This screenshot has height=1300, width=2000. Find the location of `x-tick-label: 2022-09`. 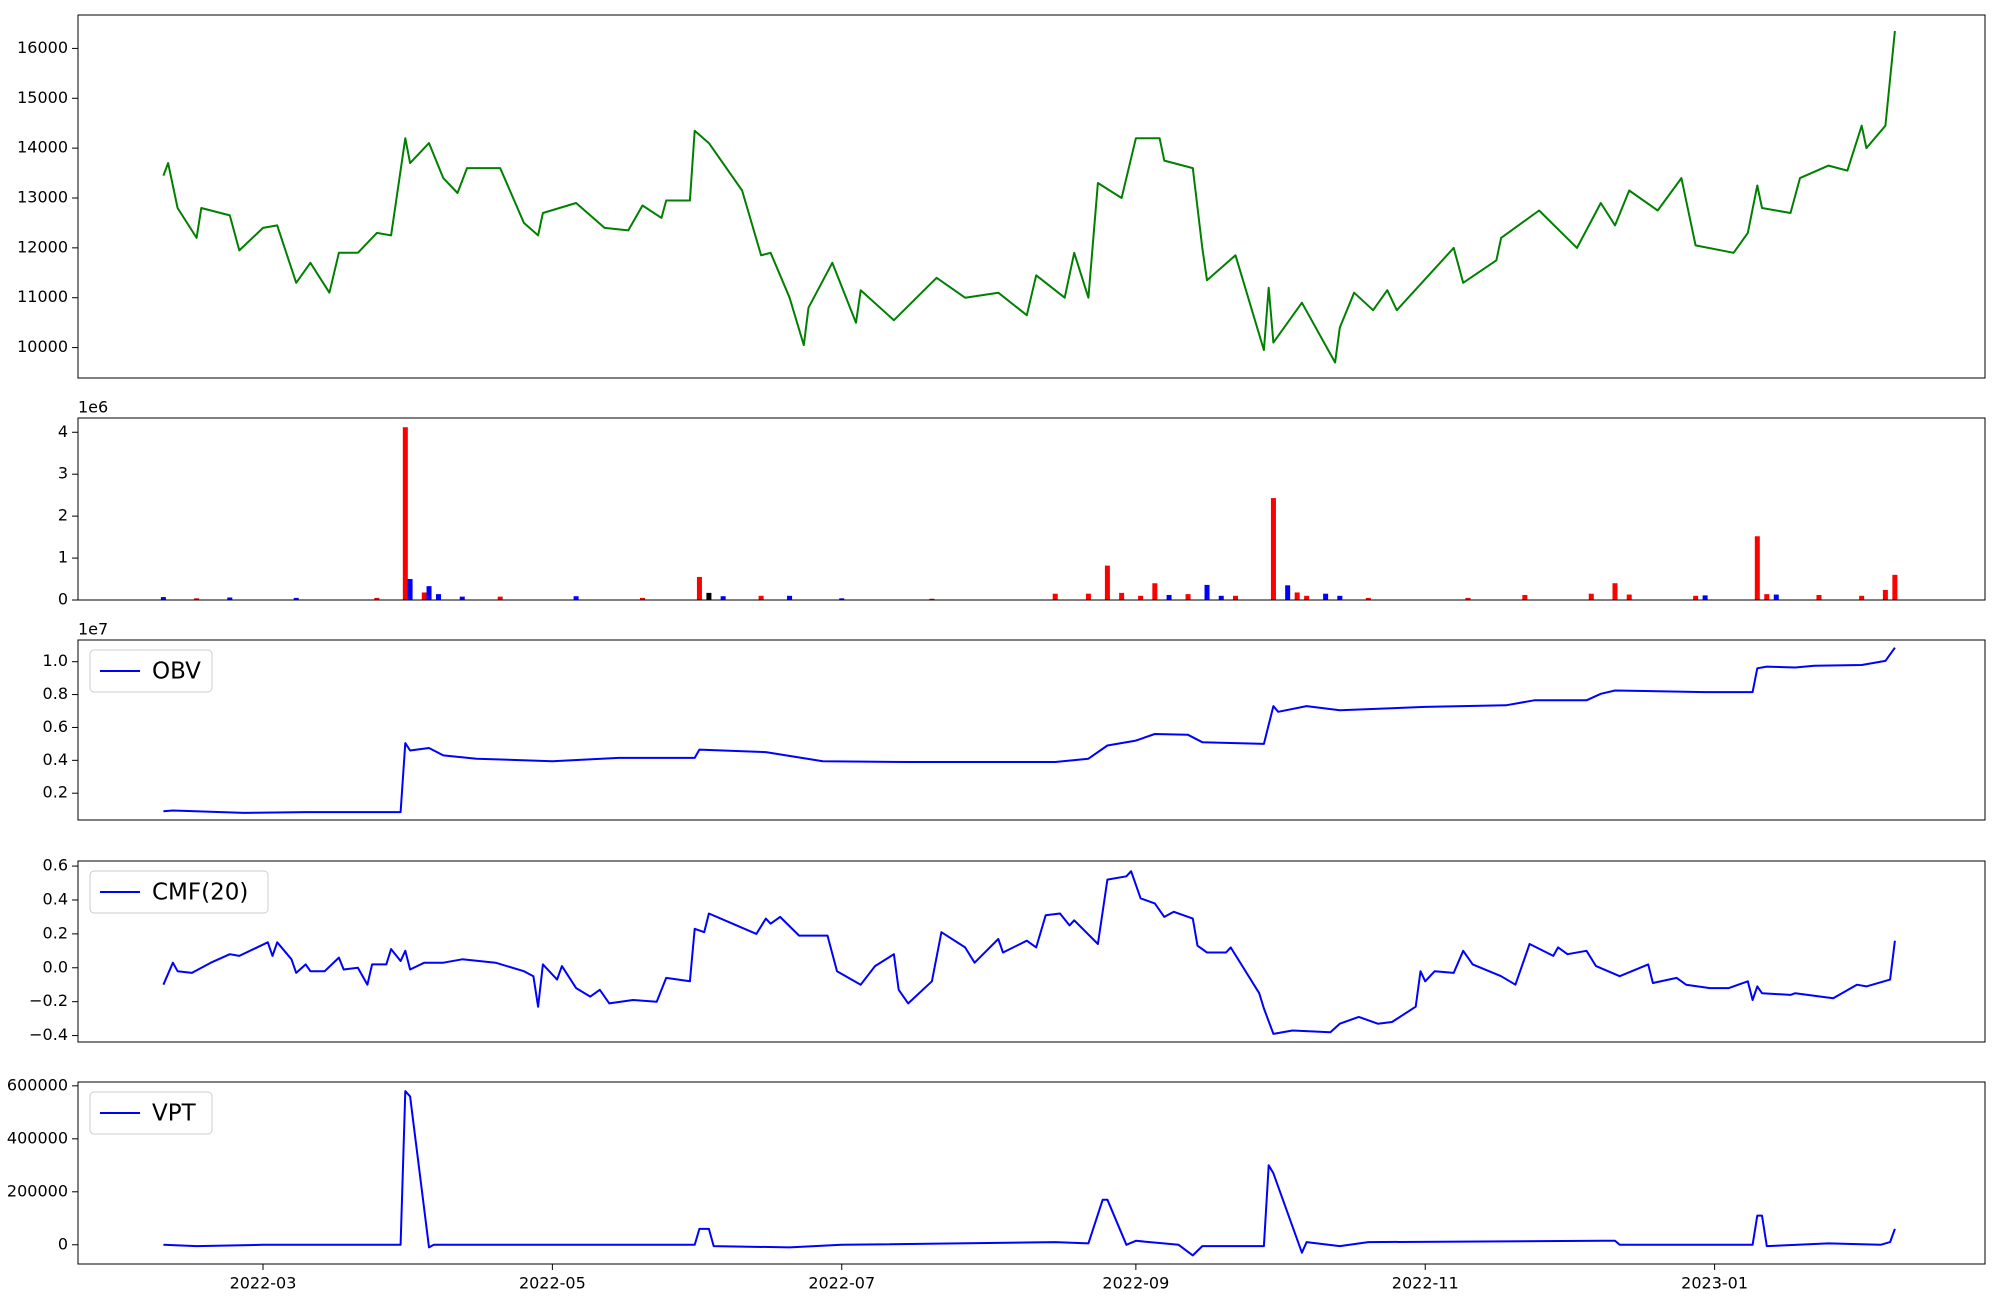

x-tick-label: 2022-09 is located at coordinates (1135, 1283).